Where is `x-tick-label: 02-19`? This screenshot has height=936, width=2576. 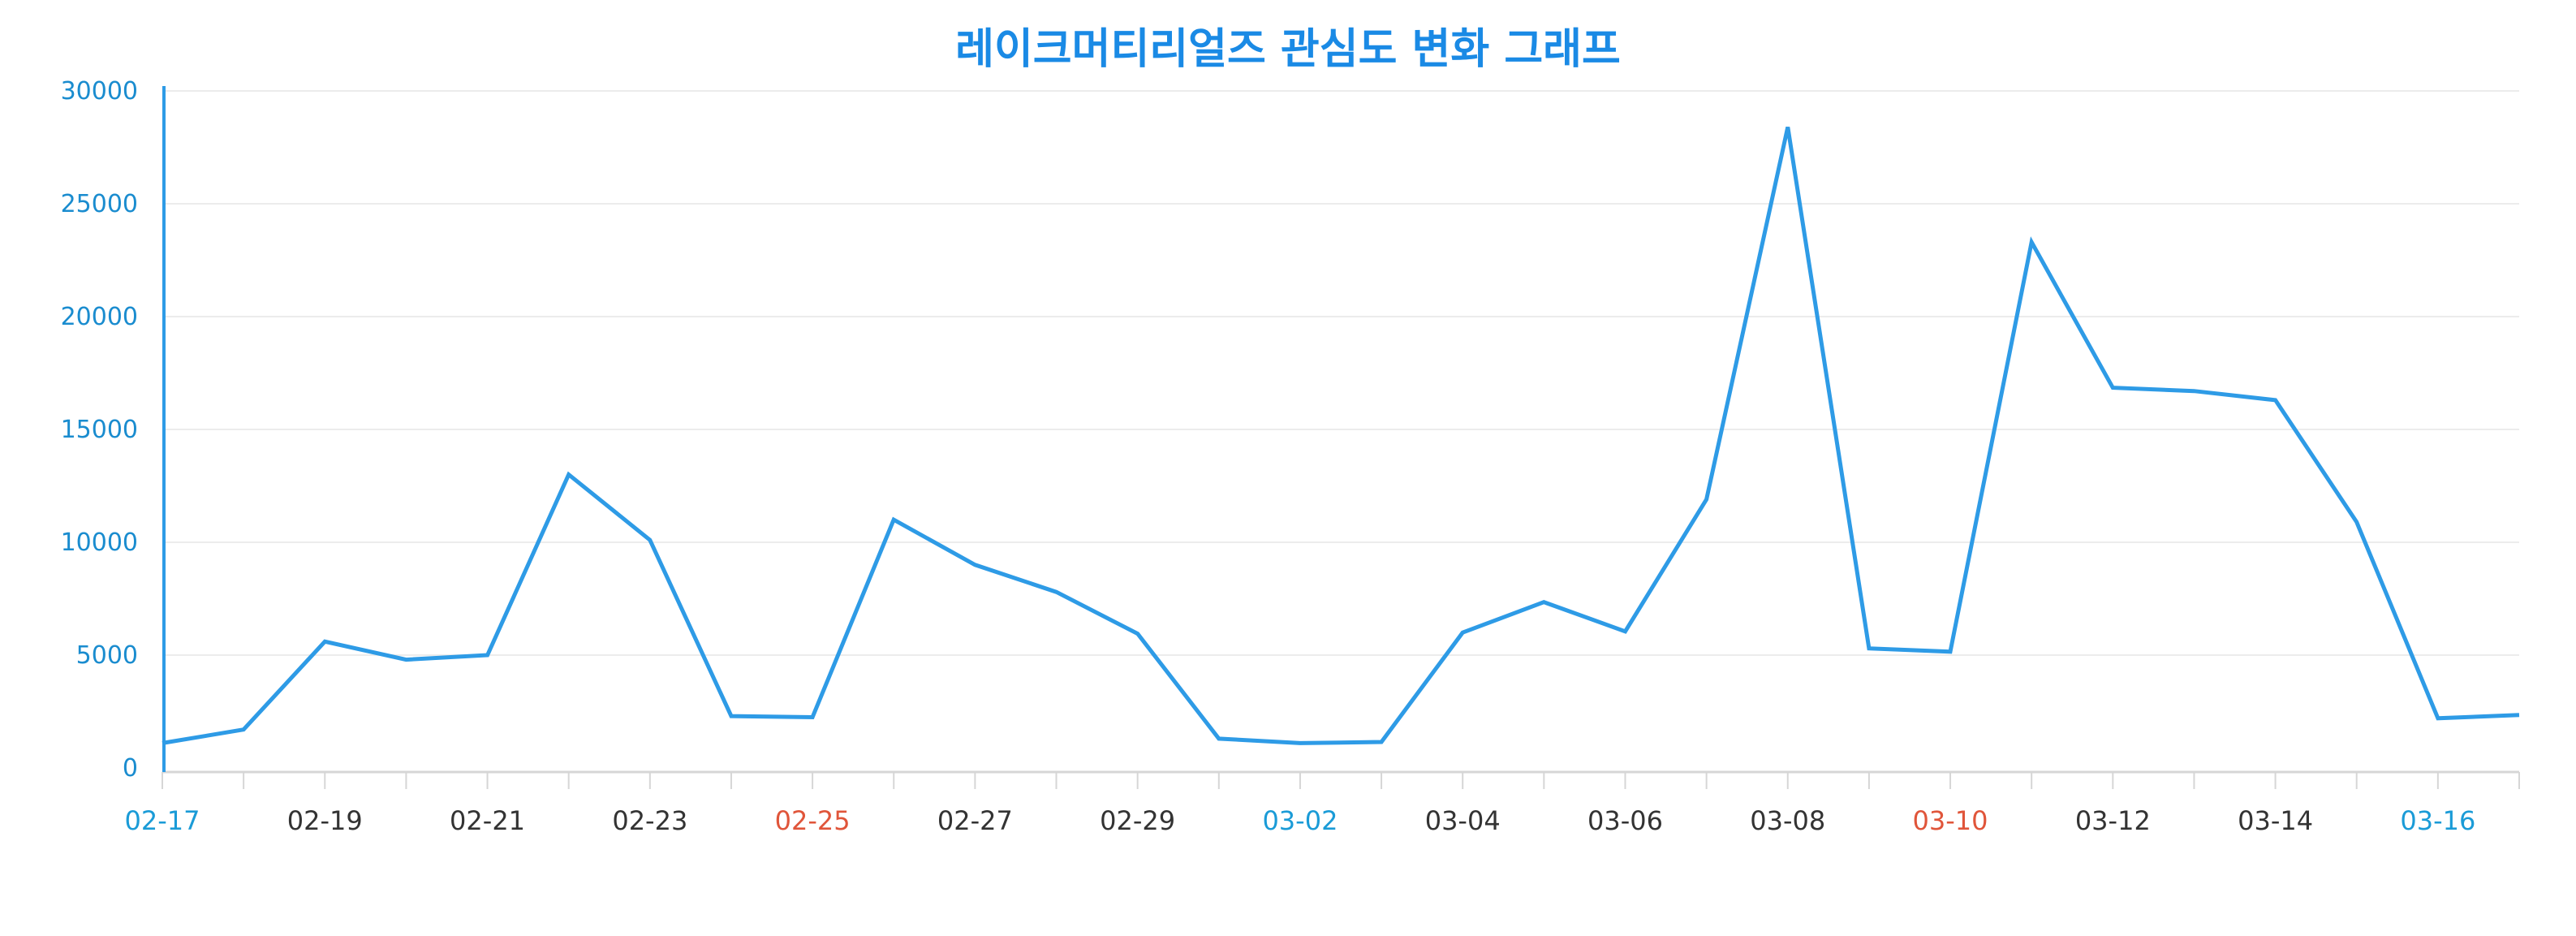 x-tick-label: 02-19 is located at coordinates (325, 820).